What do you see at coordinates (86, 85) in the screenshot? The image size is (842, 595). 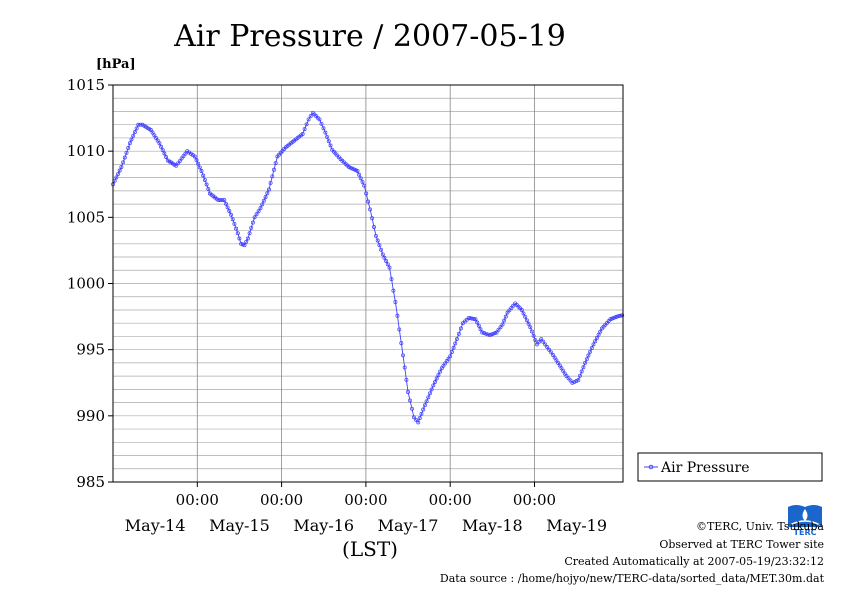 I see `y-tick-label: 1015` at bounding box center [86, 85].